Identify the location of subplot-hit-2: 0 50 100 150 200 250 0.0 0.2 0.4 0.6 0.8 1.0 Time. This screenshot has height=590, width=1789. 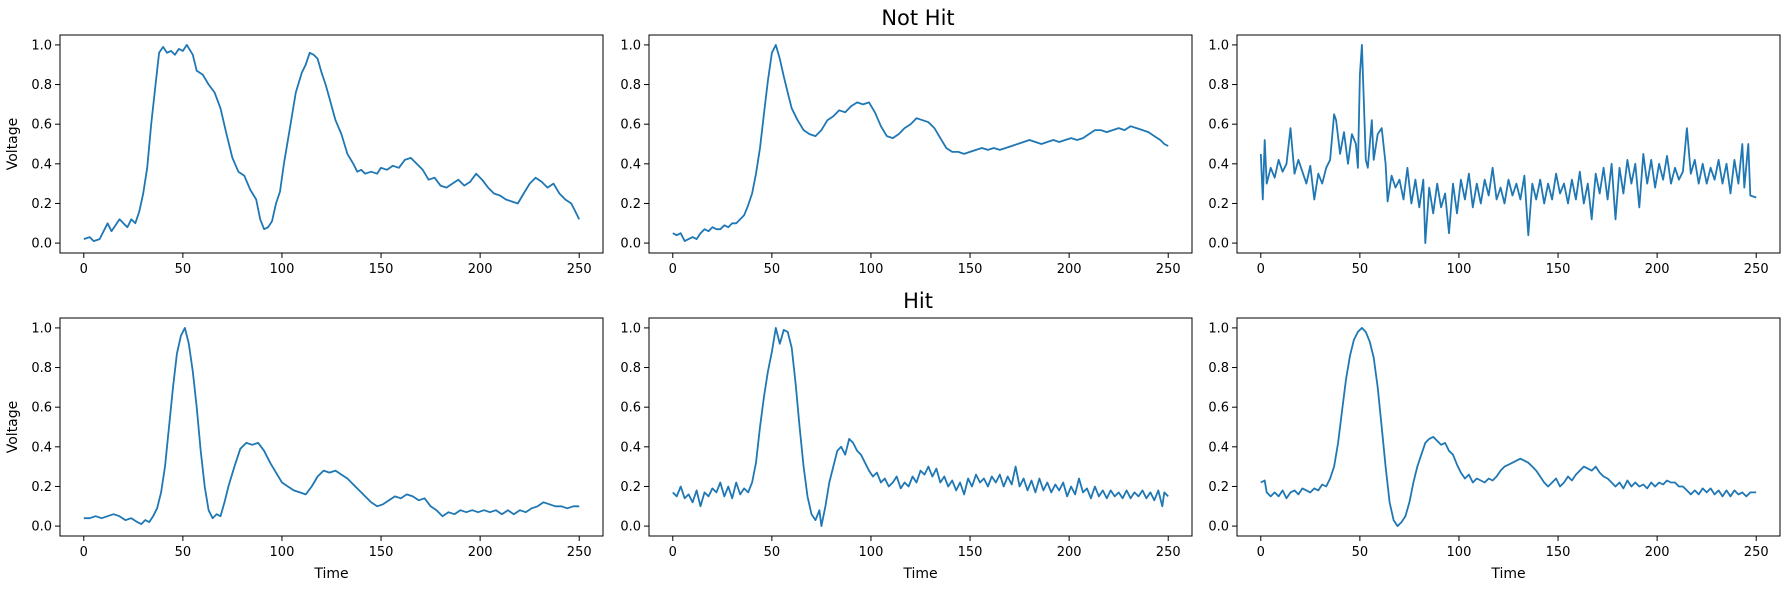
(906, 449).